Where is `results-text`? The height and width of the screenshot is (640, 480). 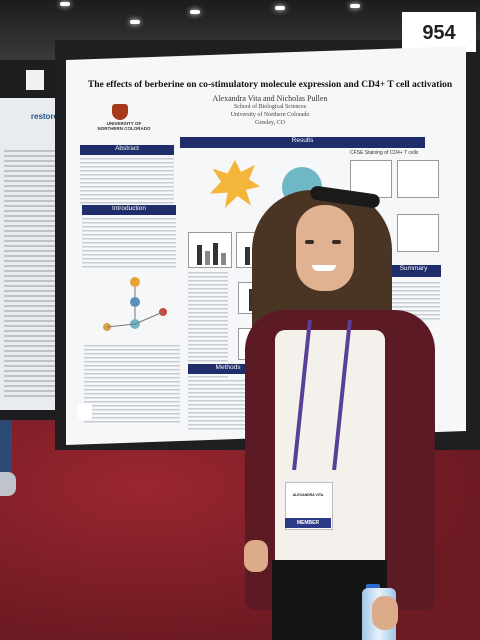 results-text is located at coordinates (208, 327).